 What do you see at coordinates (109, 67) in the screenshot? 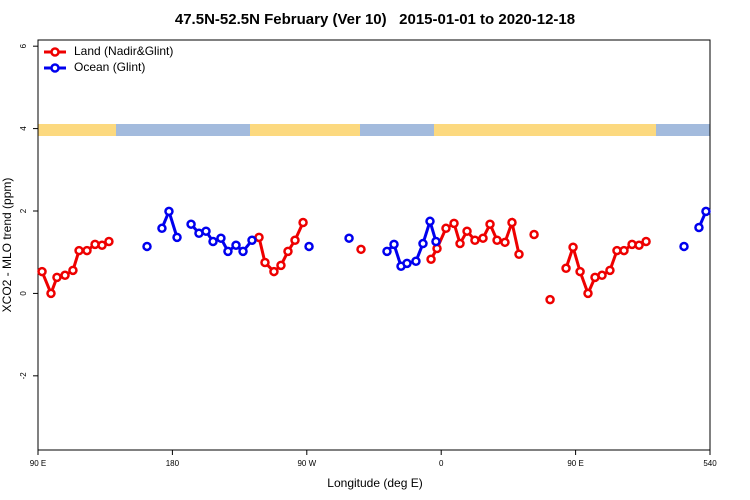
I see `legend-label: Ocean (Glint)` at bounding box center [109, 67].